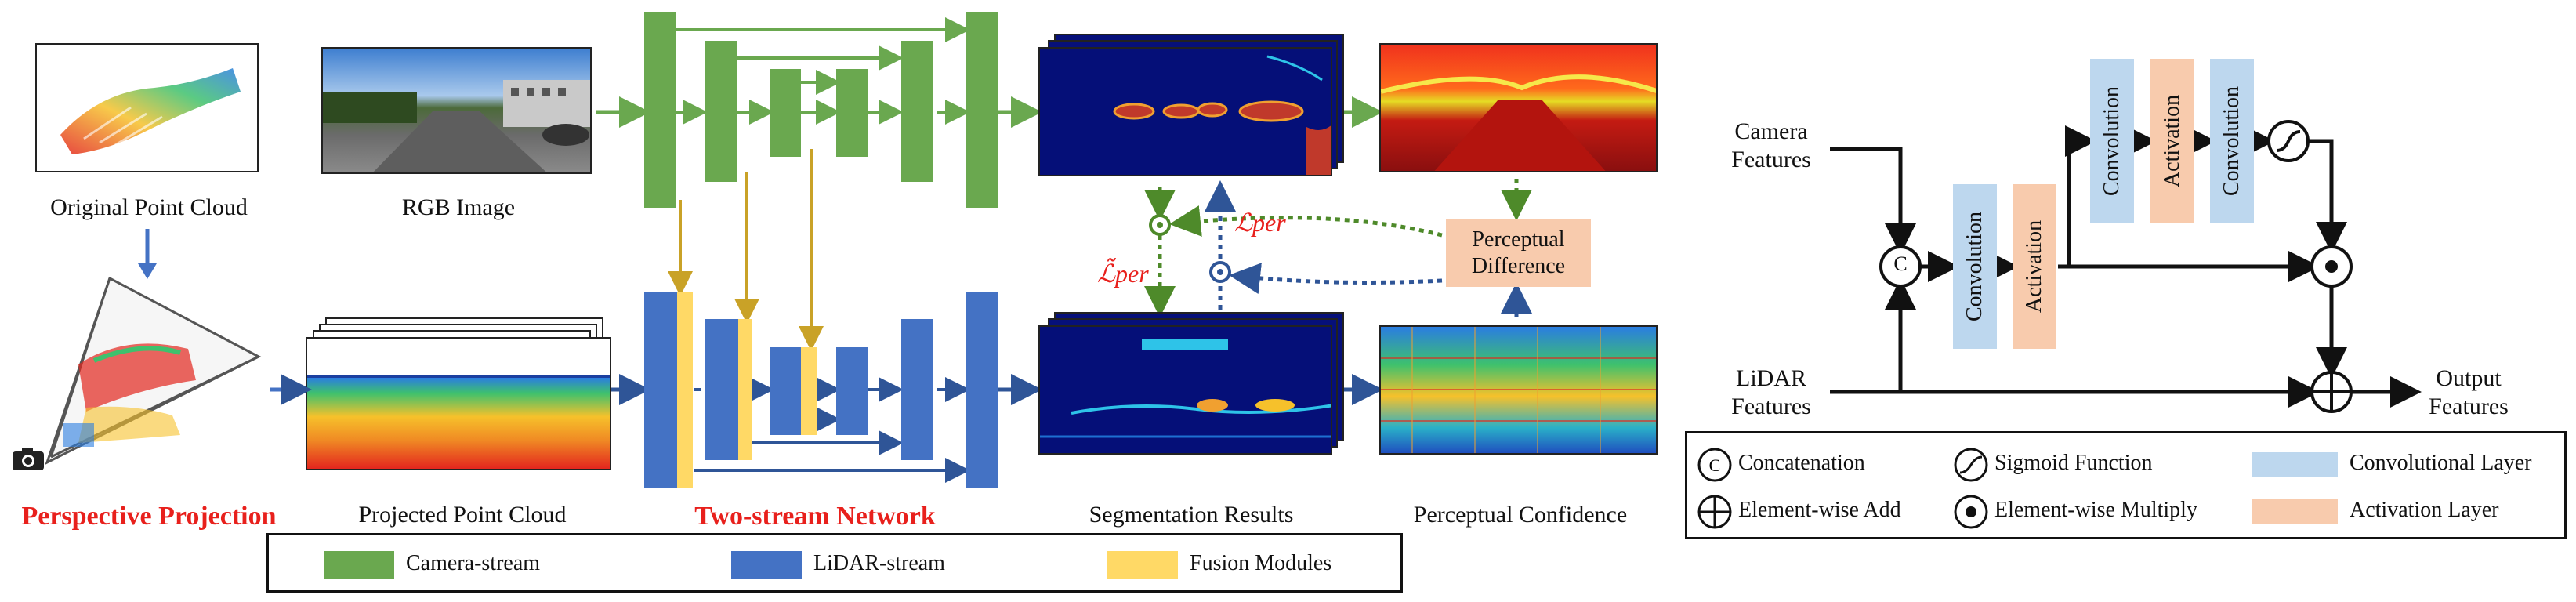 This screenshot has width=2576, height=602. I want to click on perceptual-difference-line1: Perceptual, so click(1518, 239).